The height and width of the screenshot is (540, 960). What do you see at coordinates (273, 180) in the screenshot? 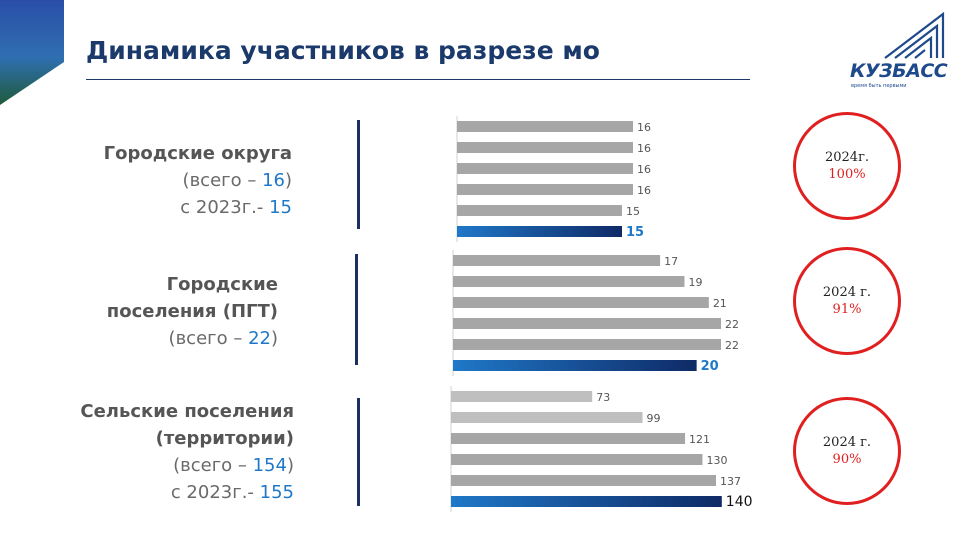
I see `total-value: 16` at bounding box center [273, 180].